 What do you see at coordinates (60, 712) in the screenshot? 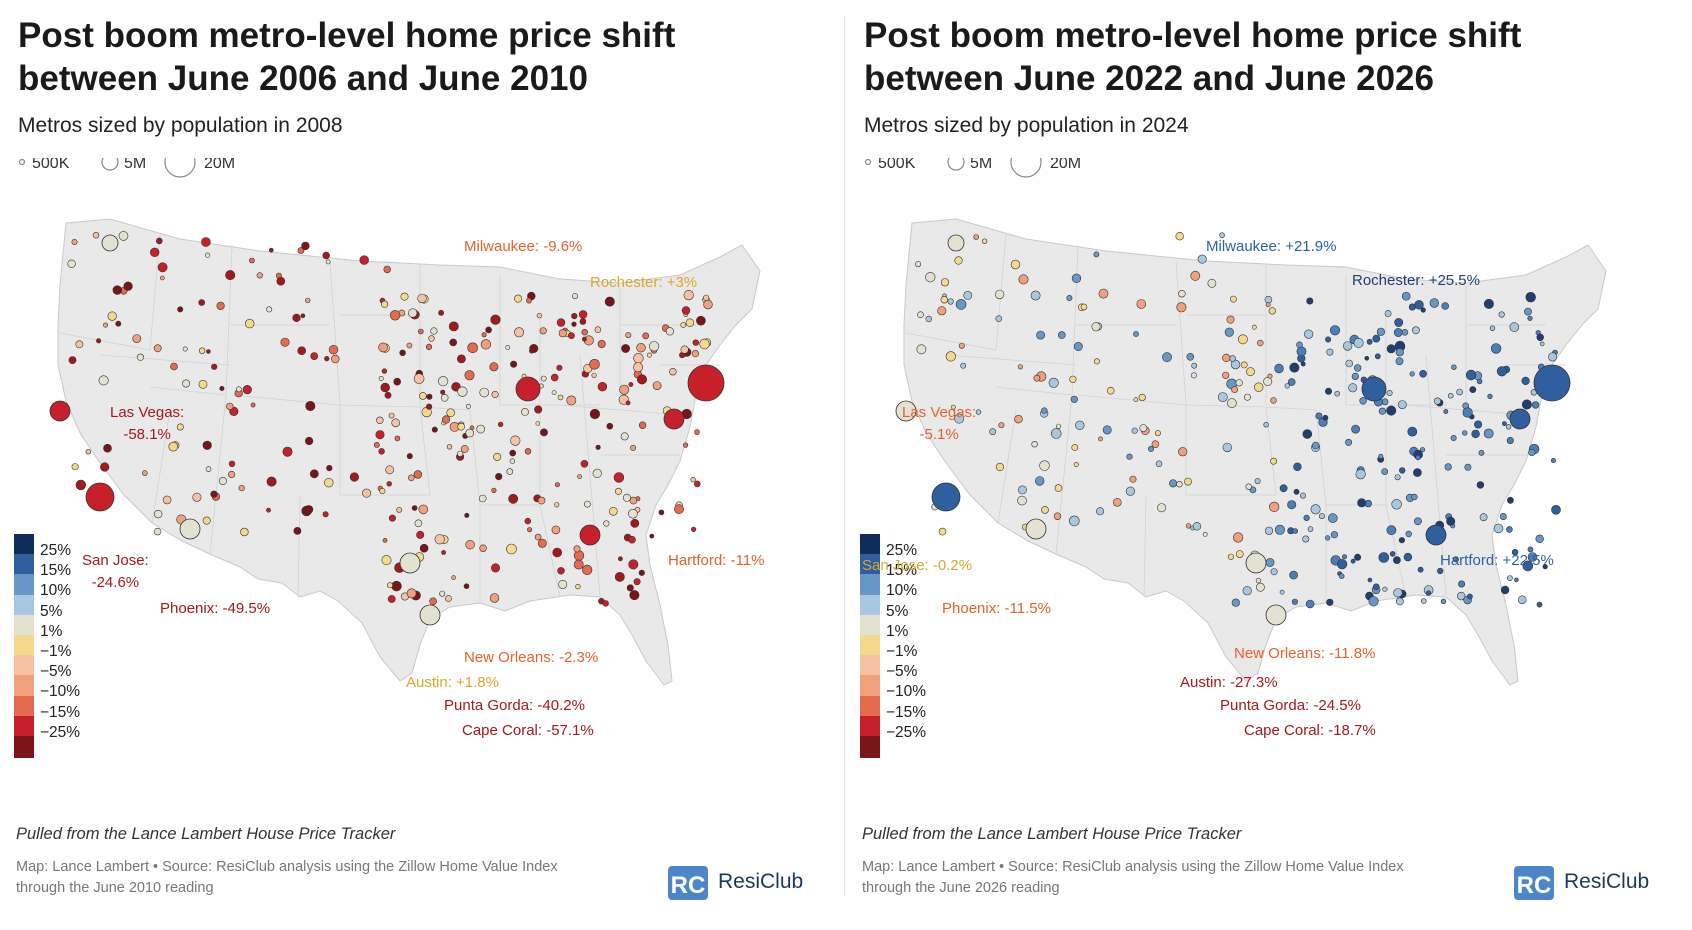
I see `color-legend-label: −15%` at bounding box center [60, 712].